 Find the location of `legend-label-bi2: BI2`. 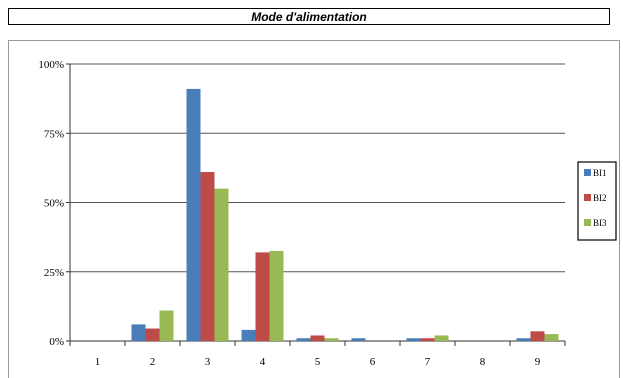

legend-label-bi2: BI2 is located at coordinates (600, 198).